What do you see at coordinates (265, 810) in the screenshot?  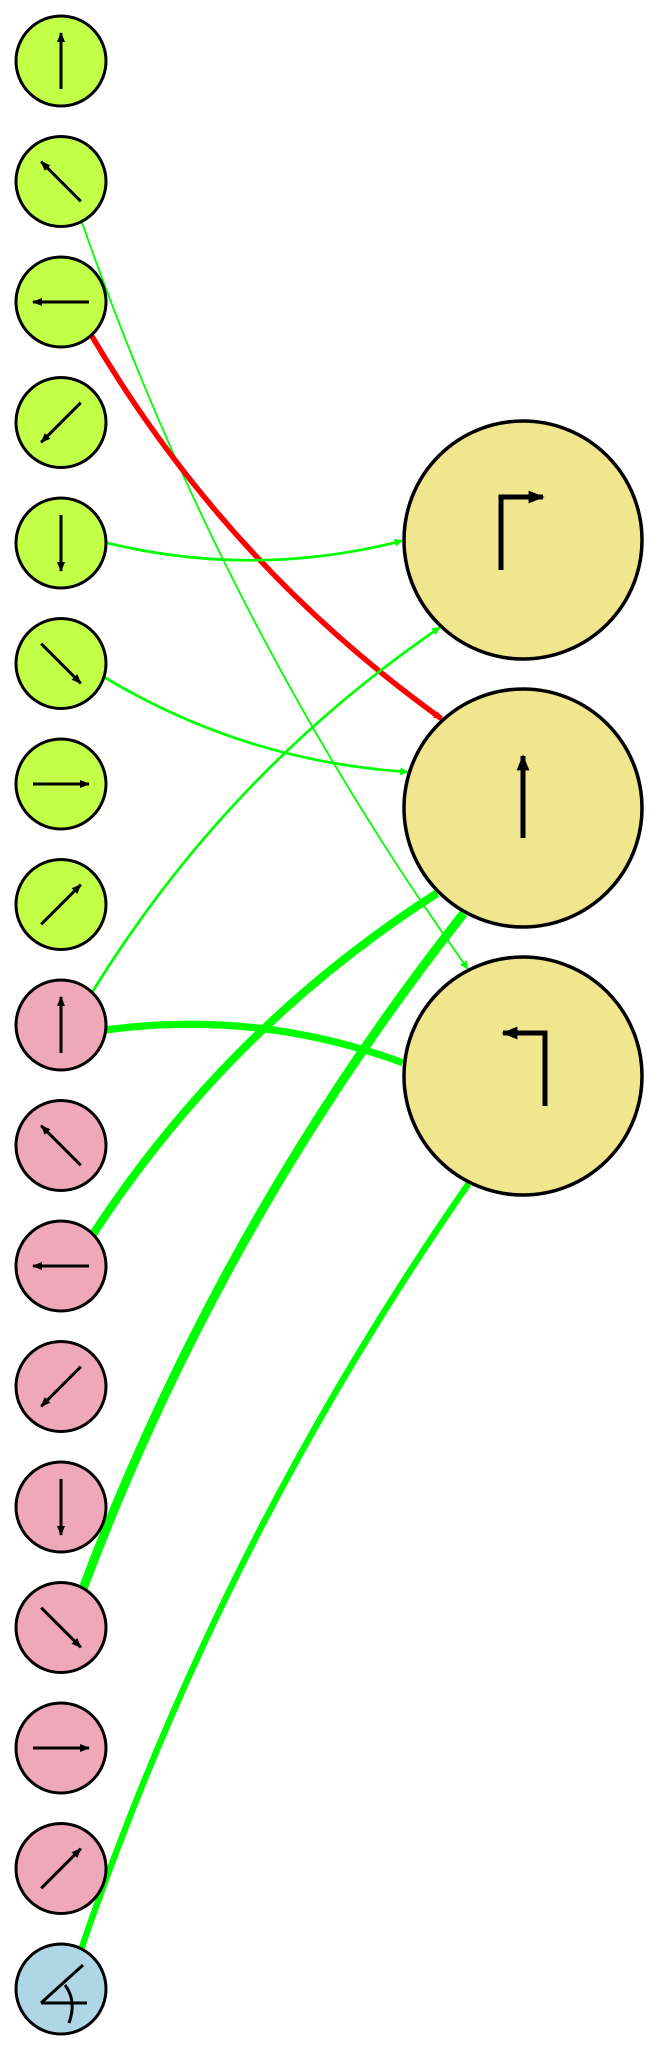 I see `edge-p0-to-o0` at bounding box center [265, 810].